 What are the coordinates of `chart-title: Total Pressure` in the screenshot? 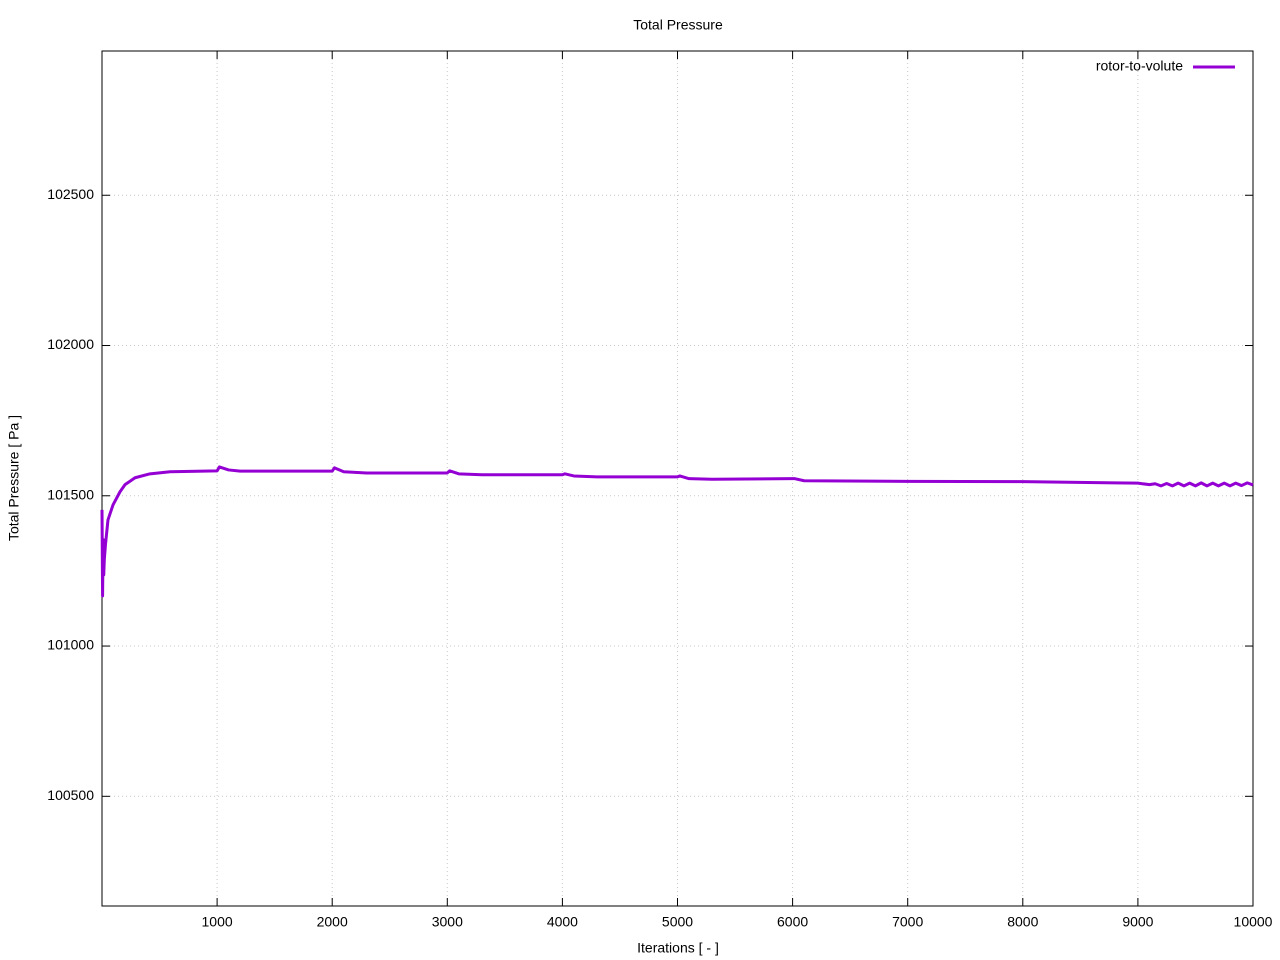 It's located at (678, 25).